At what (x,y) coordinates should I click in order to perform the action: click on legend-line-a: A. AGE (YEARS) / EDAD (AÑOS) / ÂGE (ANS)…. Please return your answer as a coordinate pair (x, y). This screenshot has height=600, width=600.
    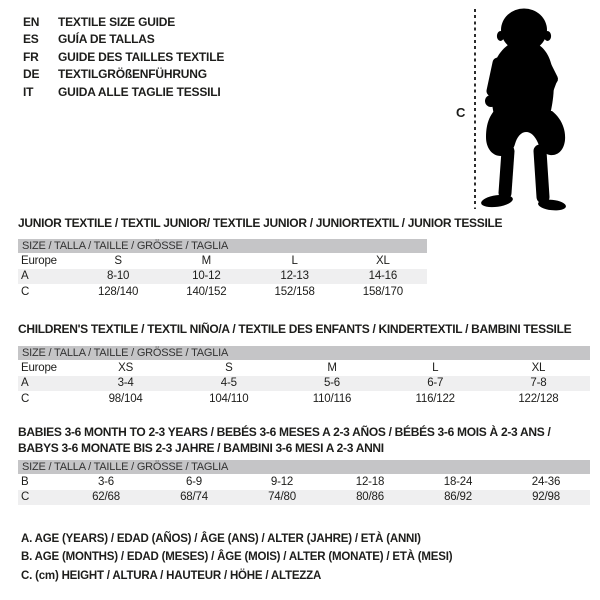
    Looking at the image, I should click on (221, 539).